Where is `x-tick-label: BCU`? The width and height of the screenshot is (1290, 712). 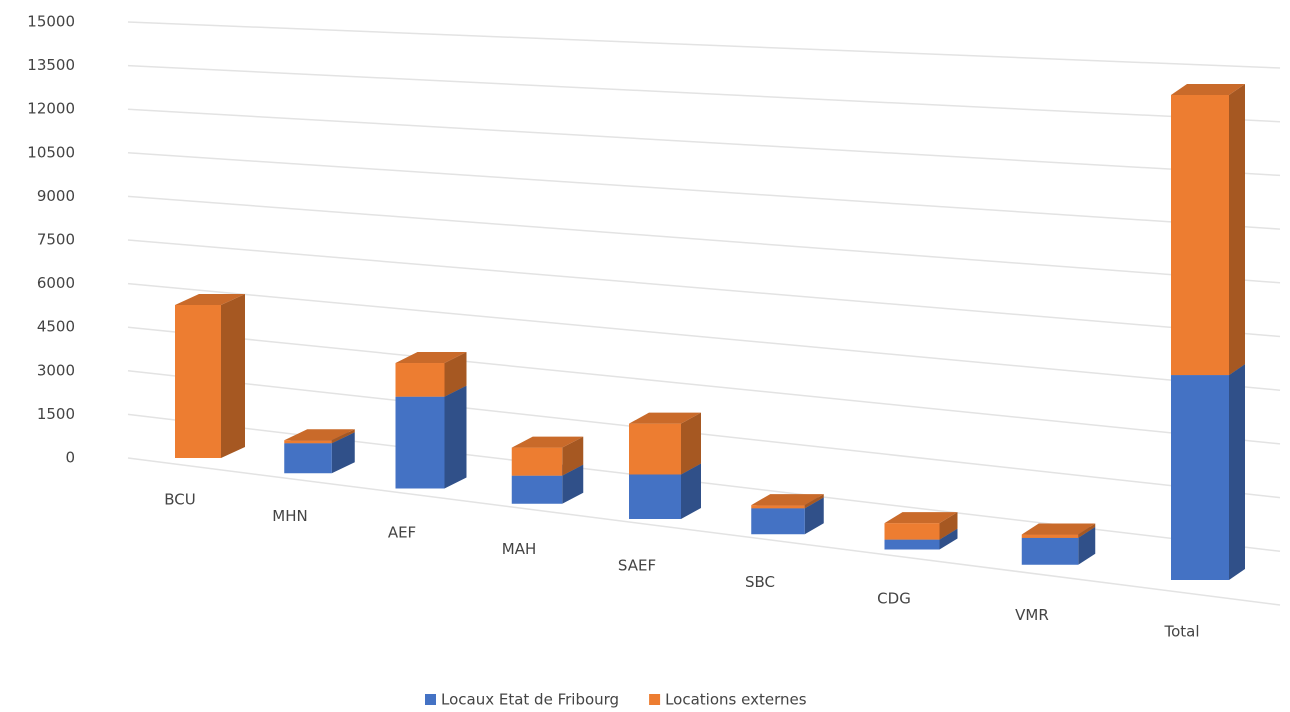
x-tick-label: BCU is located at coordinates (179, 500).